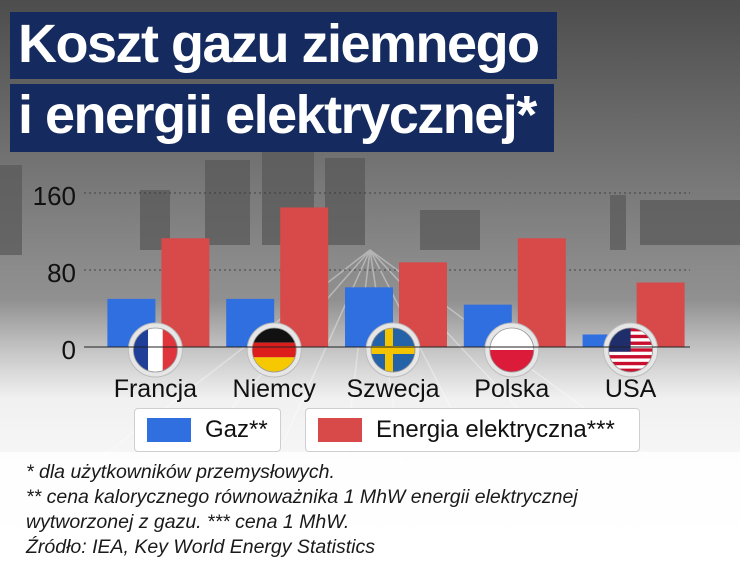 The image size is (740, 582). What do you see at coordinates (392, 389) in the screenshot?
I see `x-tick-label: Szwecja` at bounding box center [392, 389].